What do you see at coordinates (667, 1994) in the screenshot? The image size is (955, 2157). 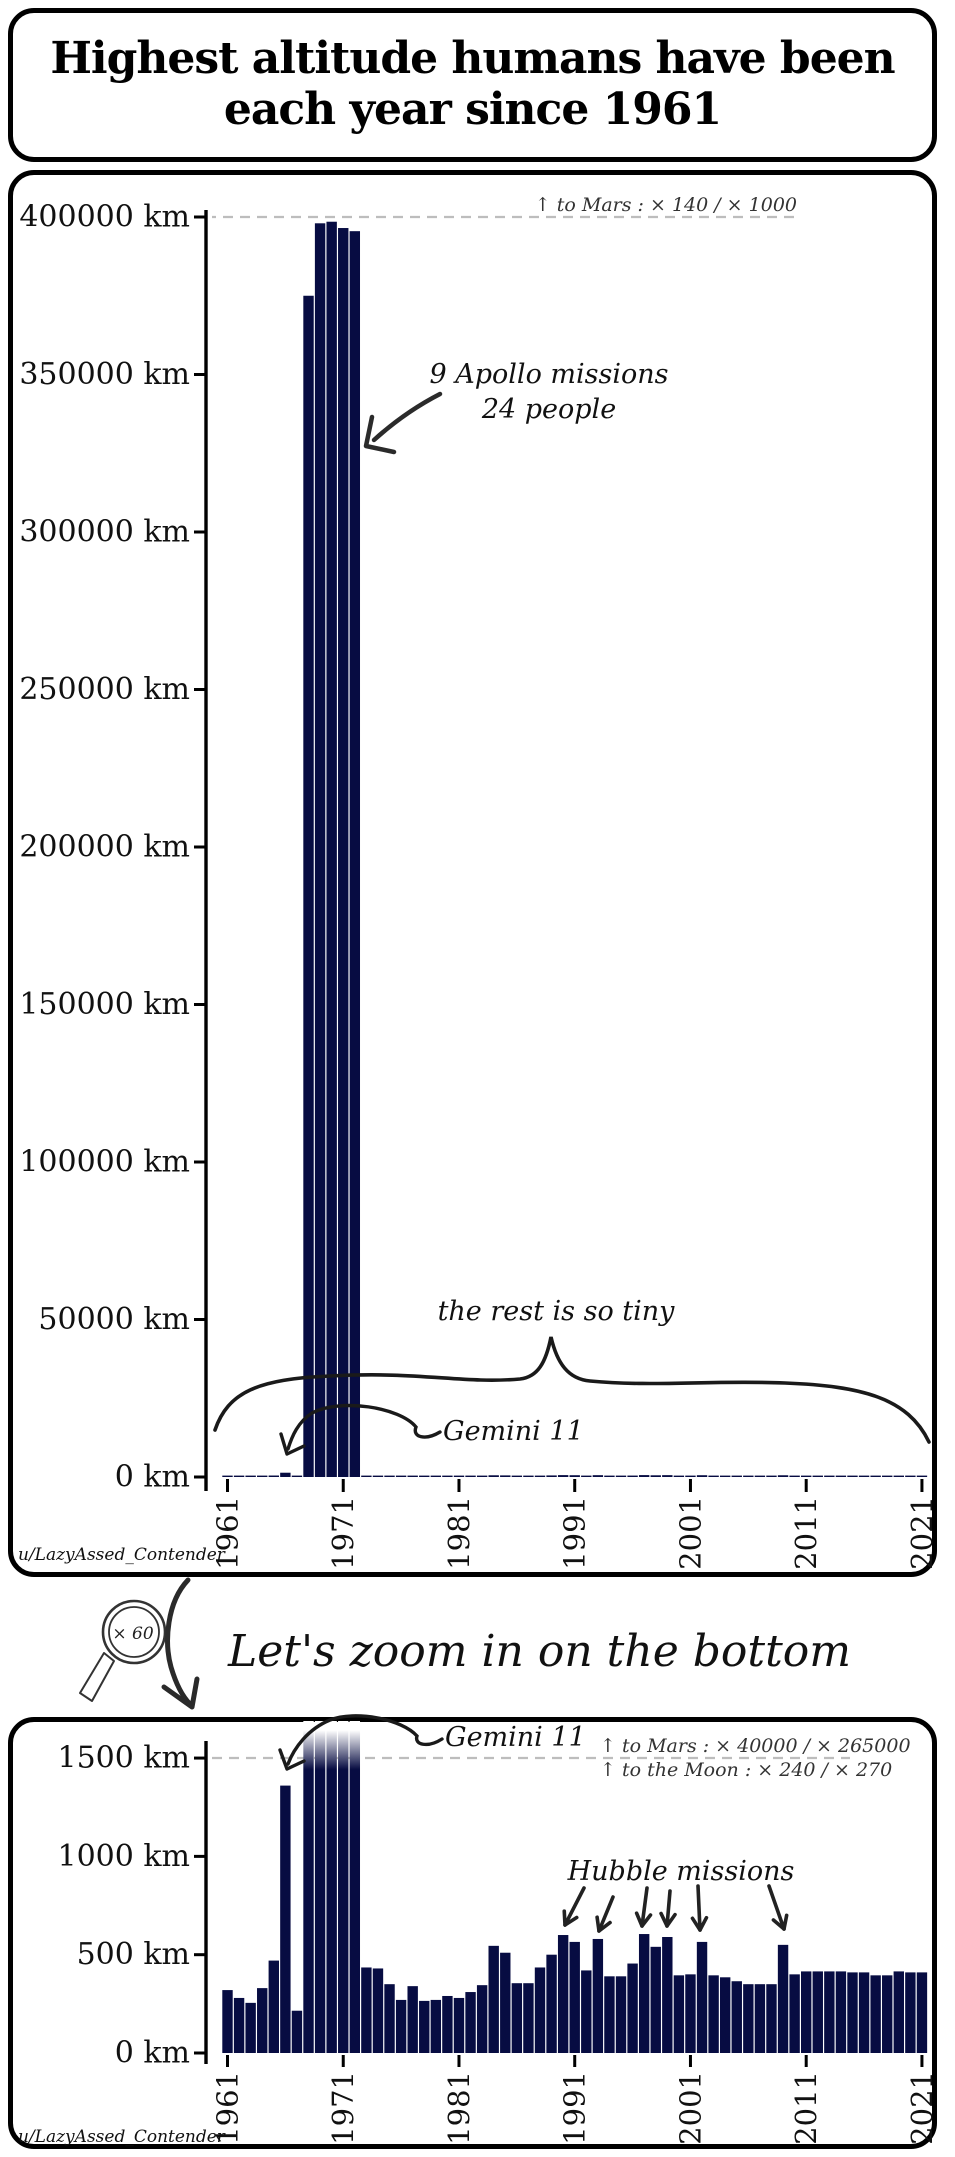 I see `bar-zoom-1999` at bounding box center [667, 1994].